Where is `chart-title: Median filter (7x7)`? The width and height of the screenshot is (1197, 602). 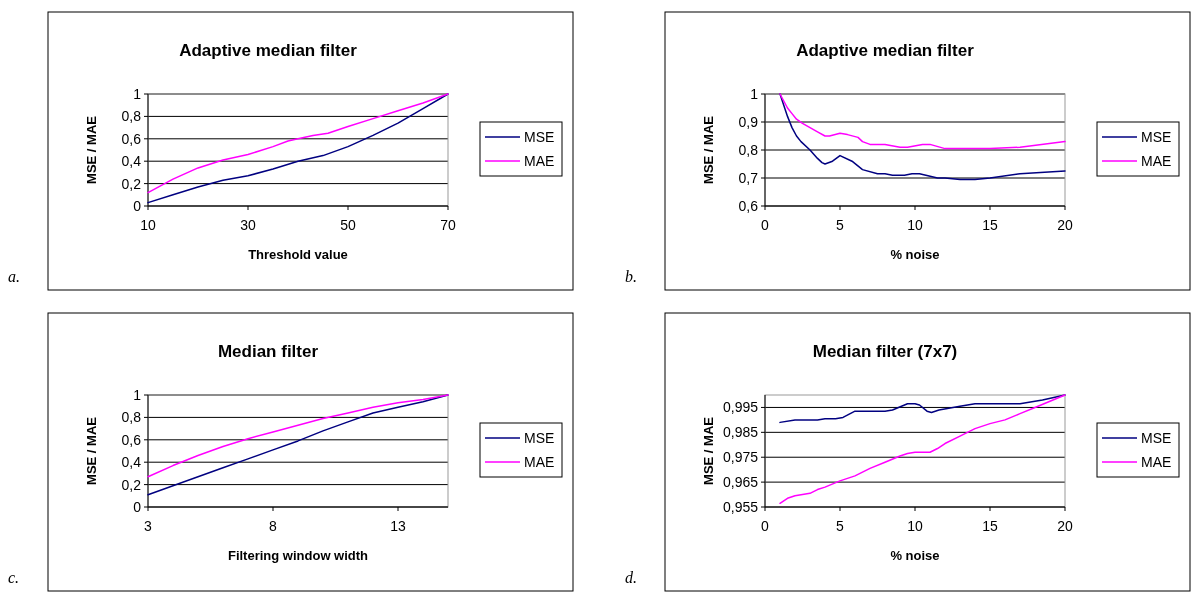
chart-title: Median filter (7x7) is located at coordinates (885, 351).